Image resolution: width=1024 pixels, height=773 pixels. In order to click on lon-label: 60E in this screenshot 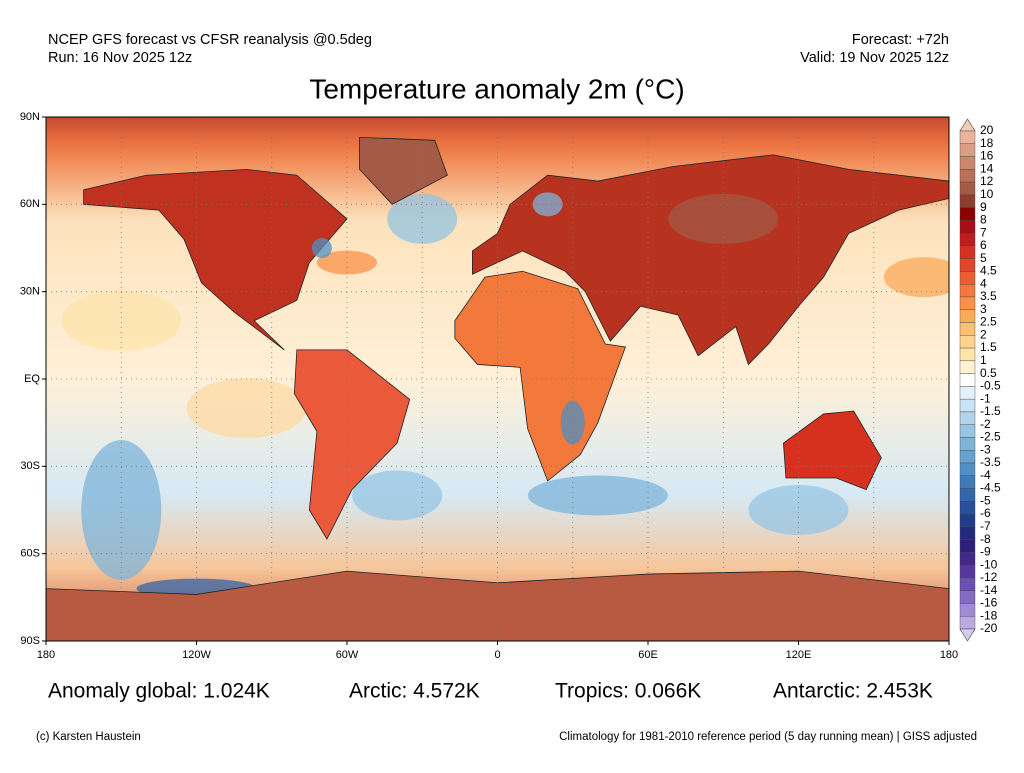, I will do `click(648, 655)`.